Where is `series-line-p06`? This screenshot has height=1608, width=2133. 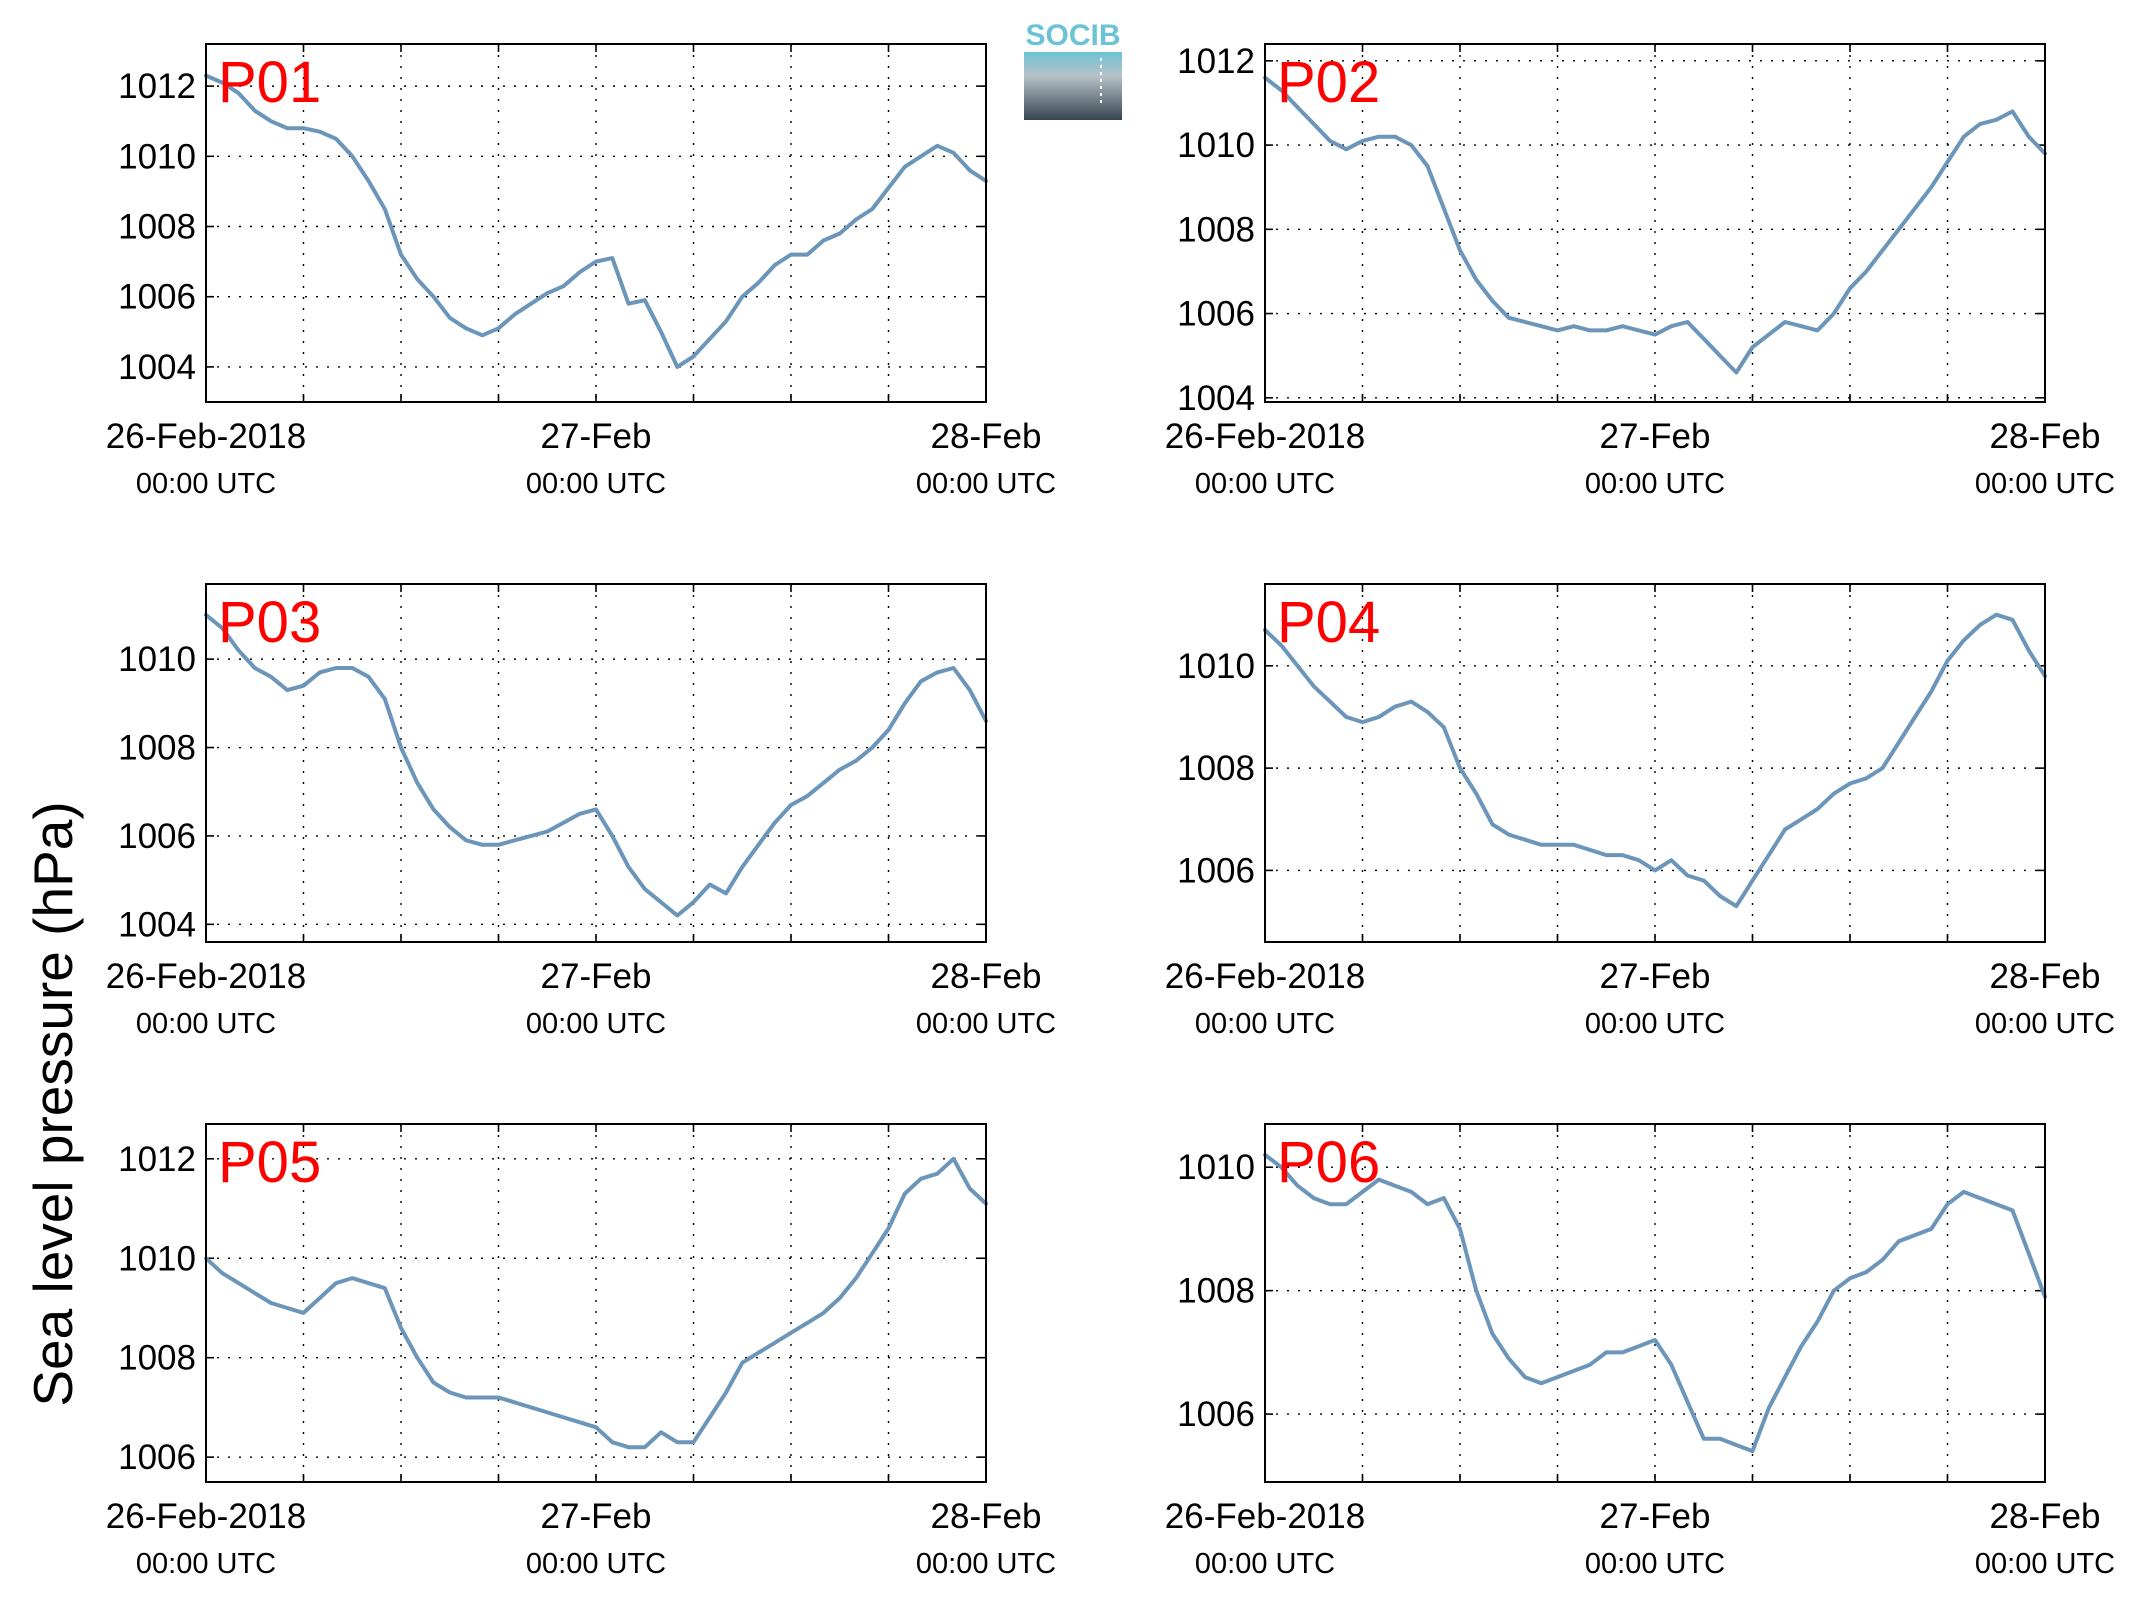
series-line-p06 is located at coordinates (1655, 1303).